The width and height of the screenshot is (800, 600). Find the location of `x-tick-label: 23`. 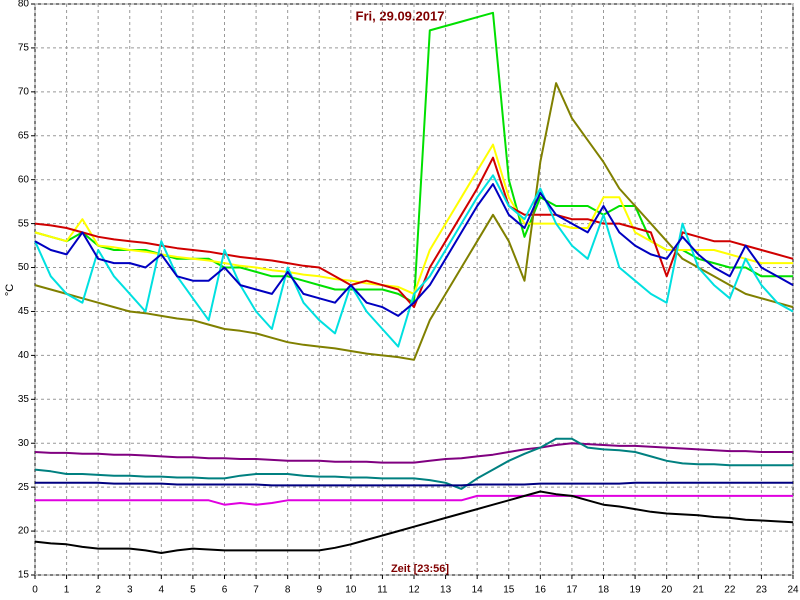

x-tick-label: 23 is located at coordinates (762, 590).